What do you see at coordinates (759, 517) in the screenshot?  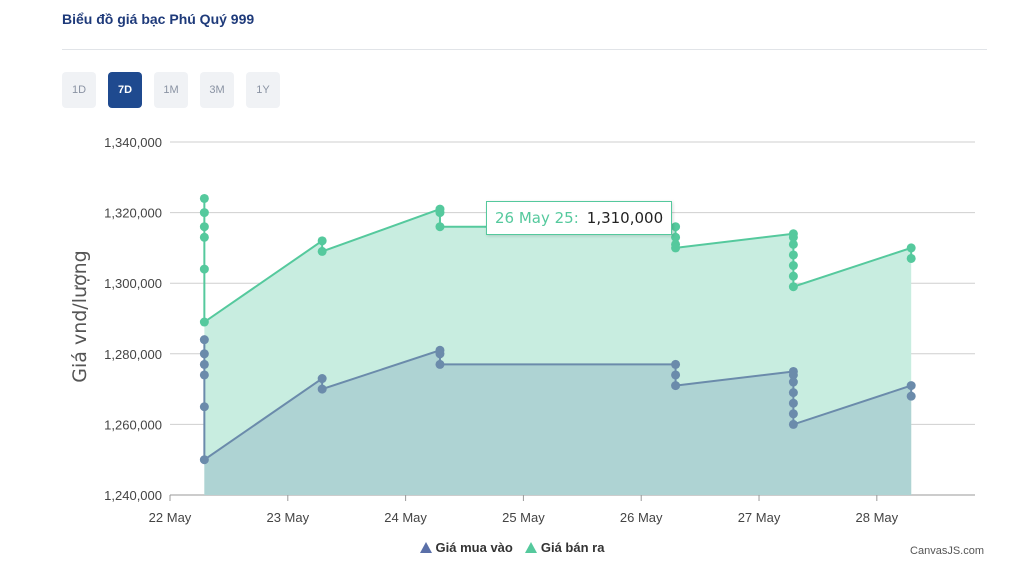 I see `x-tick-label: 27 May` at bounding box center [759, 517].